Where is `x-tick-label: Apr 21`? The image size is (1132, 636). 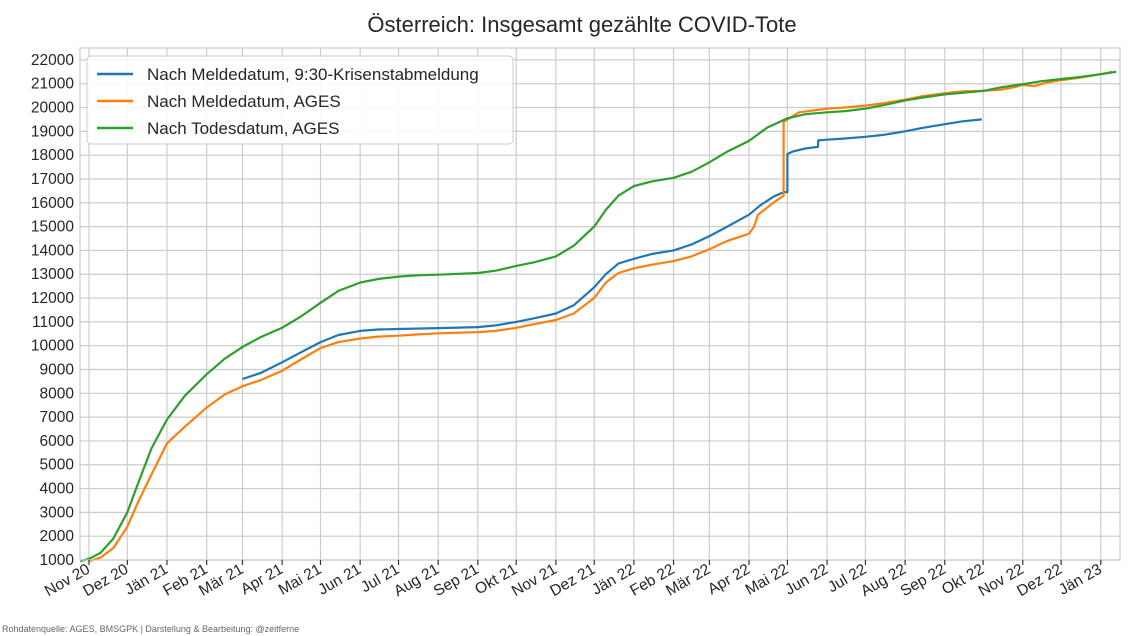
x-tick-label: Apr 21 is located at coordinates (262, 580).